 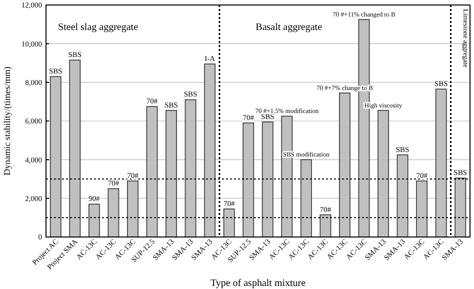 I want to click on annotation: Basalt aggregate, so click(x=289, y=27).